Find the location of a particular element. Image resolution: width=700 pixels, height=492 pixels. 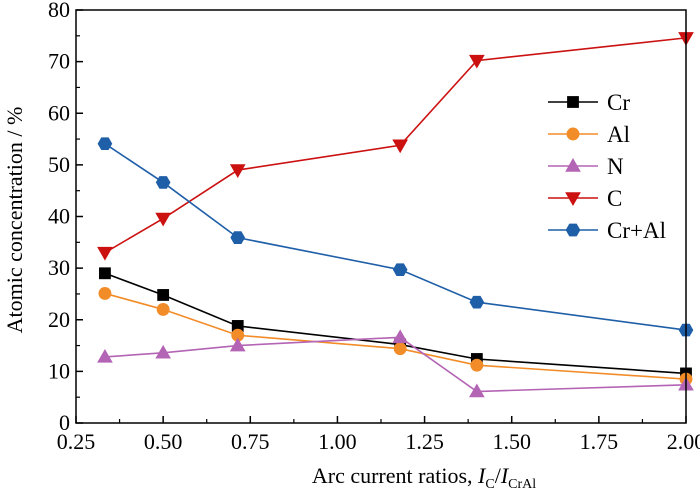

x-tick-label: 0.25 is located at coordinates (76, 441).